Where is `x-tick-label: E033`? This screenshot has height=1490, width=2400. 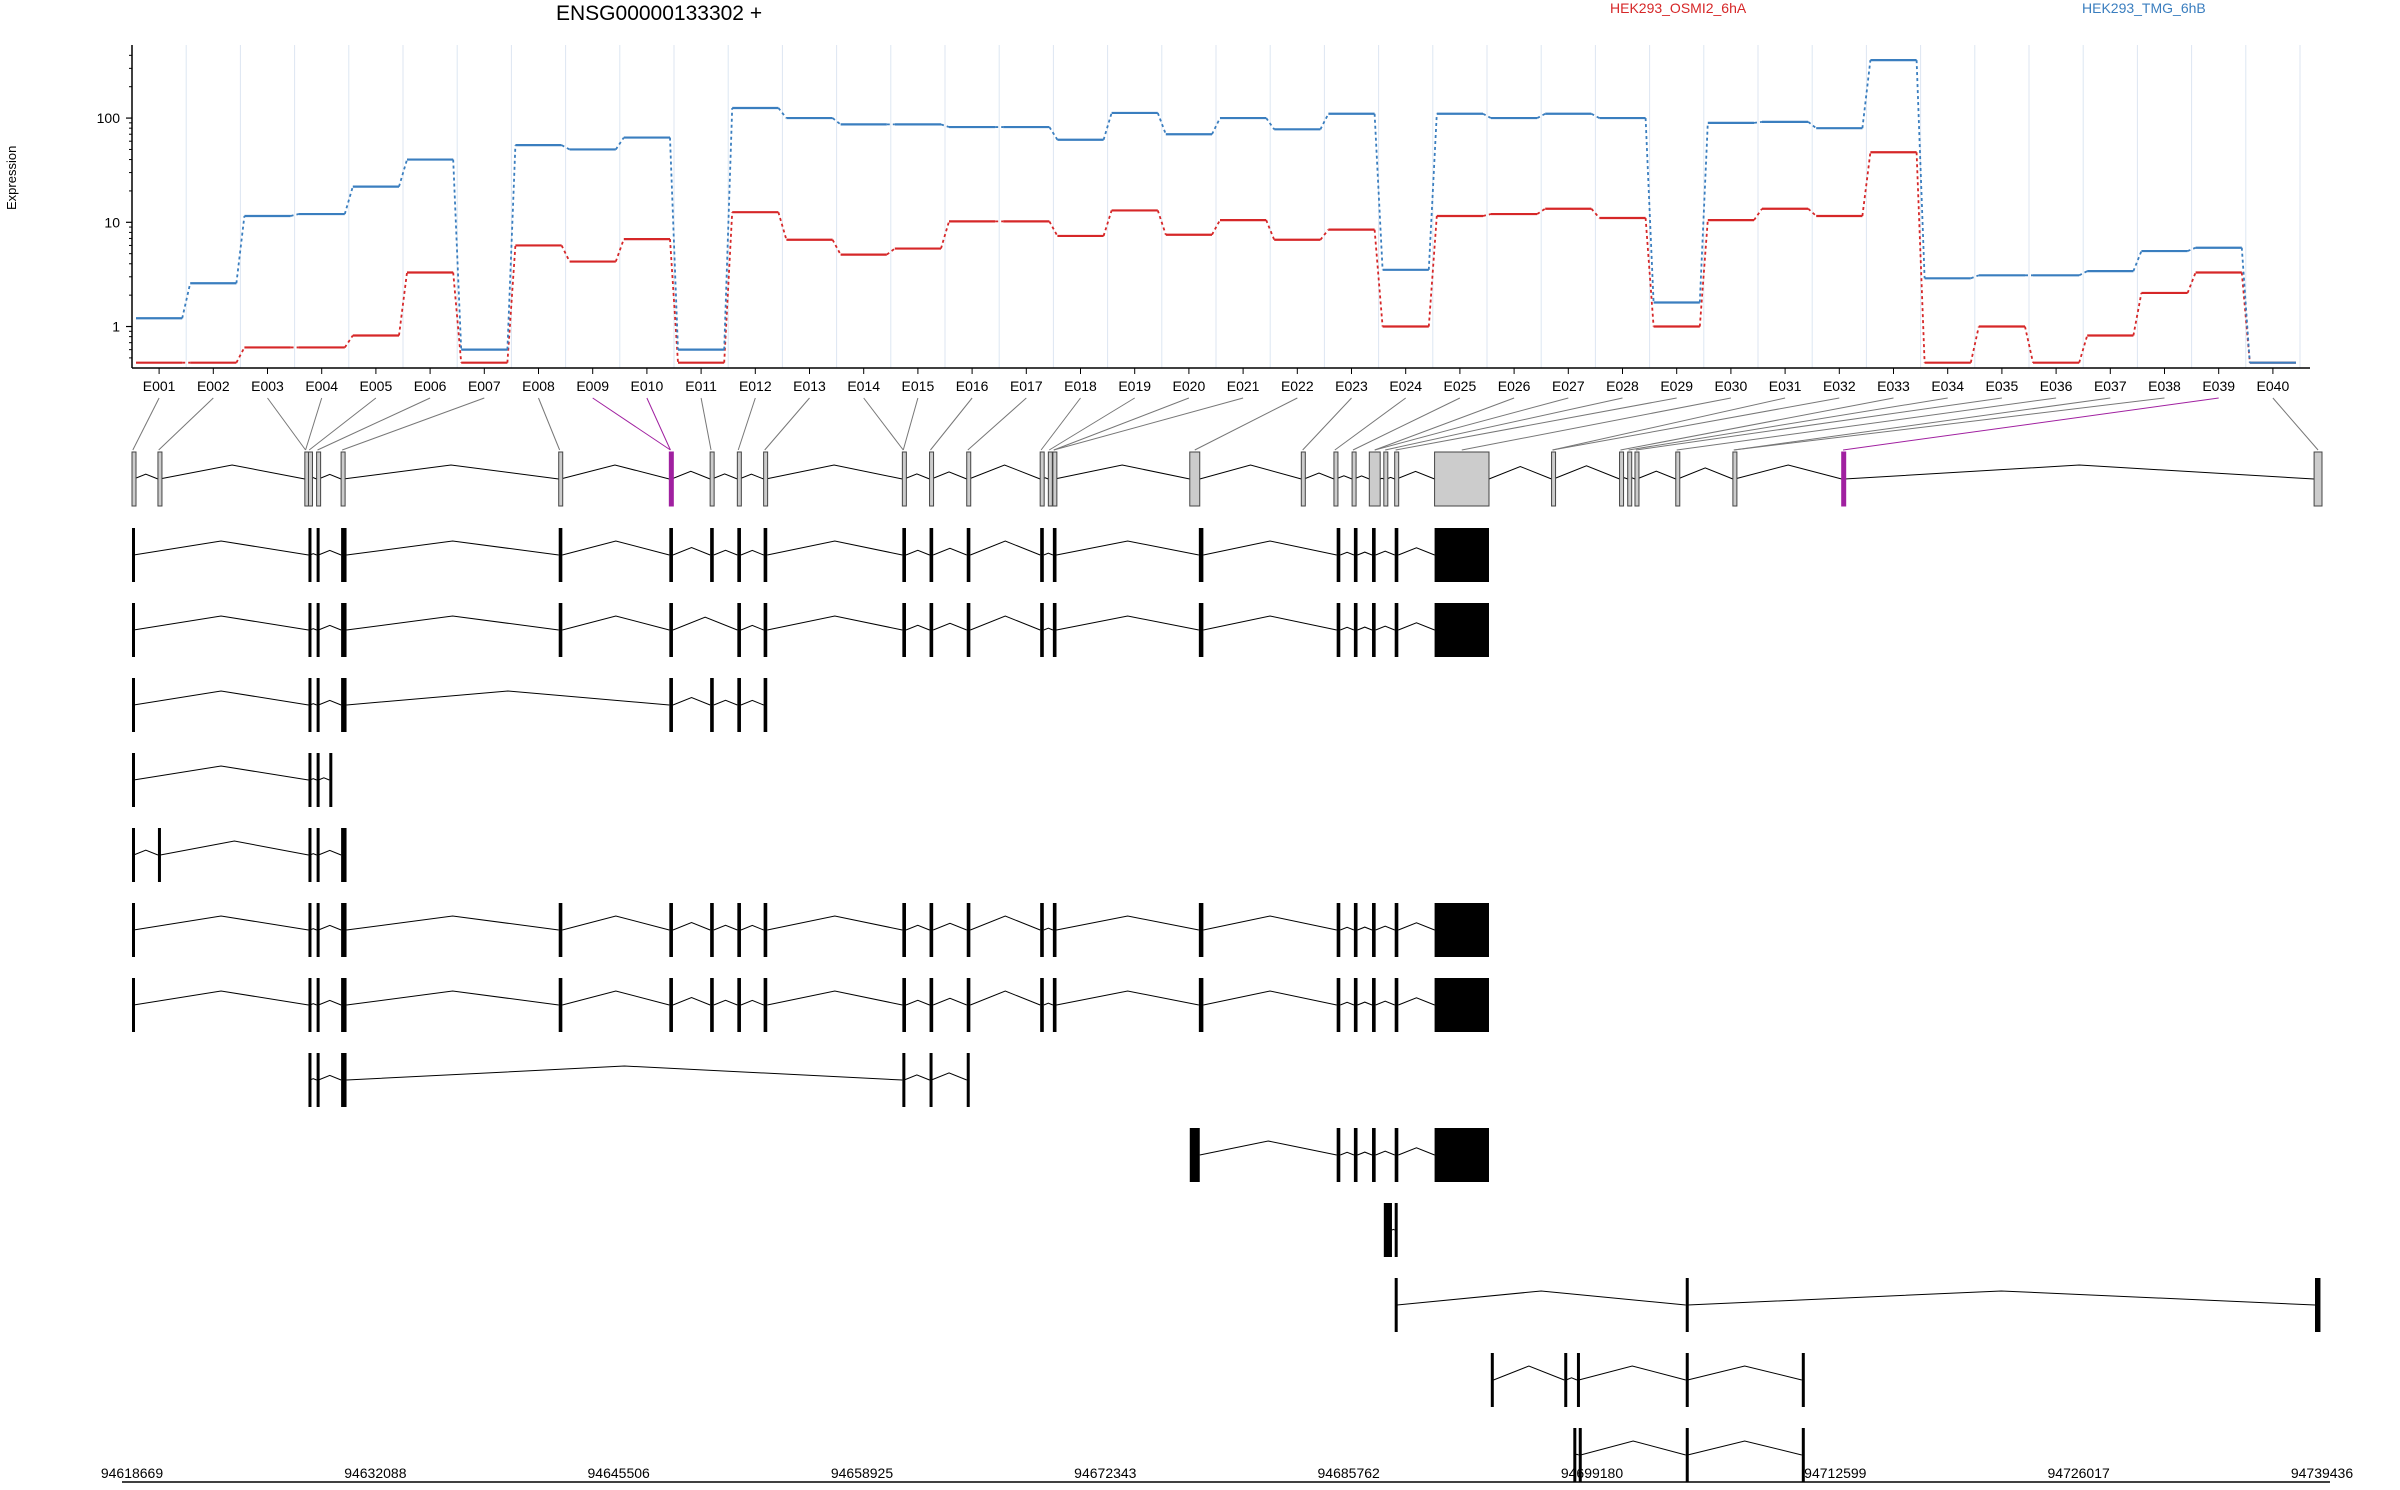 x-tick-label: E033 is located at coordinates (1893, 386).